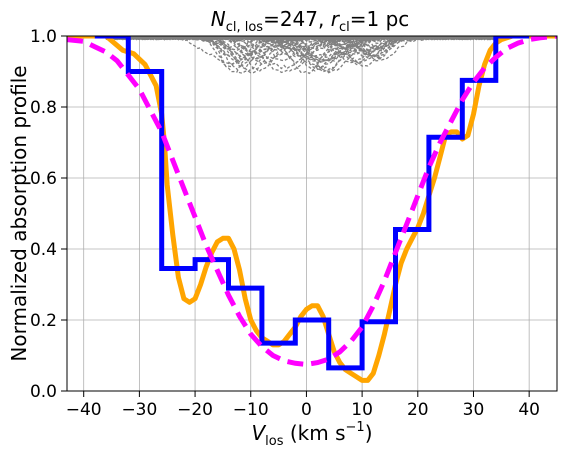 This screenshot has width=565, height=452. I want to click on y-tick-label-2: 0.4, so click(43, 250).